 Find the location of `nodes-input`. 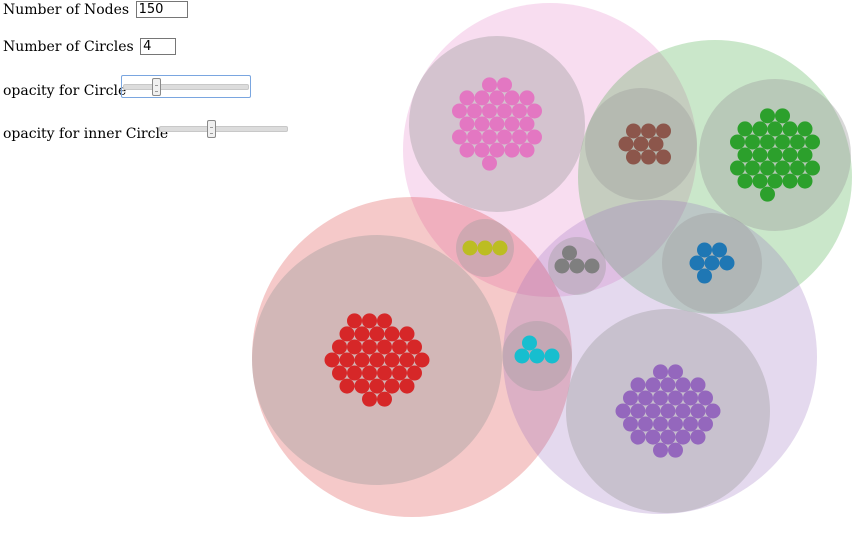

nodes-input is located at coordinates (161, 9).